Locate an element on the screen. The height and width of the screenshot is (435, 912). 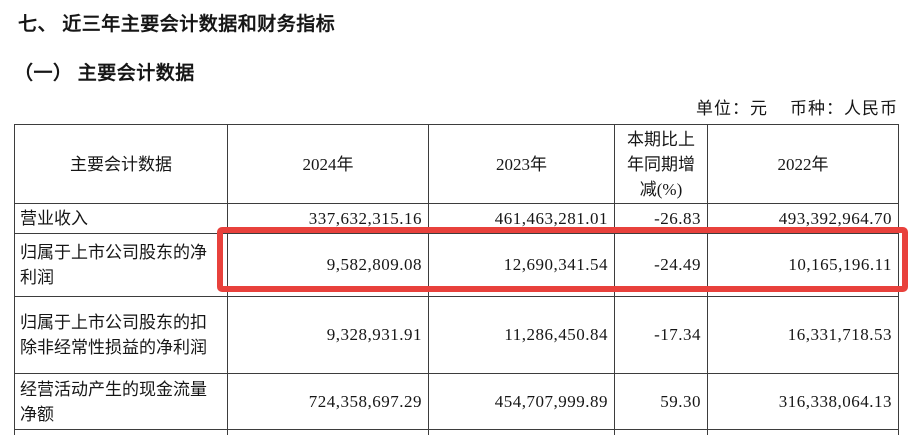
value-2023: 461,463,281.01 is located at coordinates (521, 218).